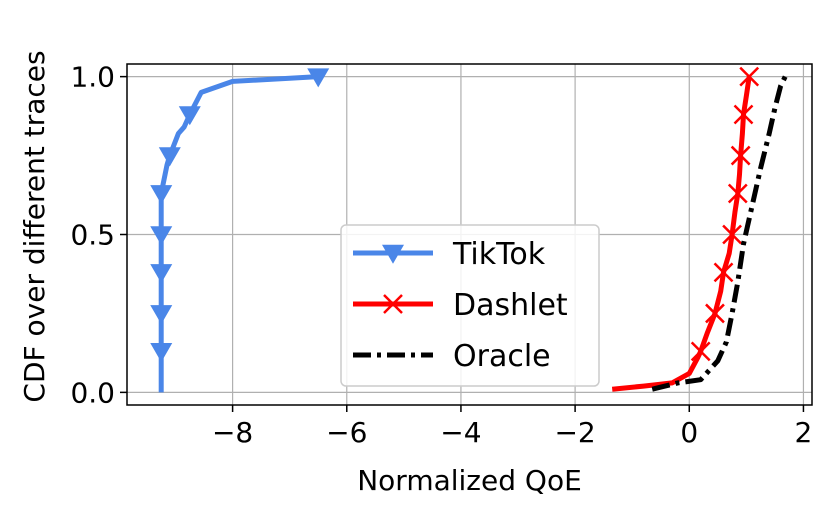 This screenshot has width=830, height=511. What do you see at coordinates (460, 432) in the screenshot?
I see `x-tick-label: −4` at bounding box center [460, 432].